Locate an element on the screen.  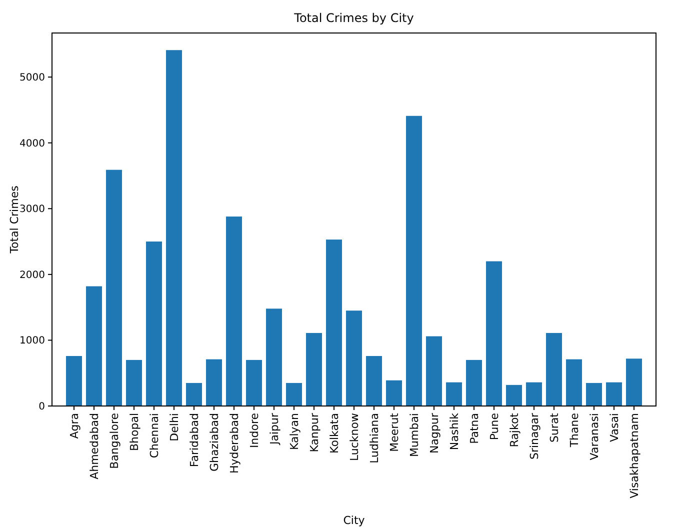
x-tick-label: Surat is located at coordinates (554, 427).